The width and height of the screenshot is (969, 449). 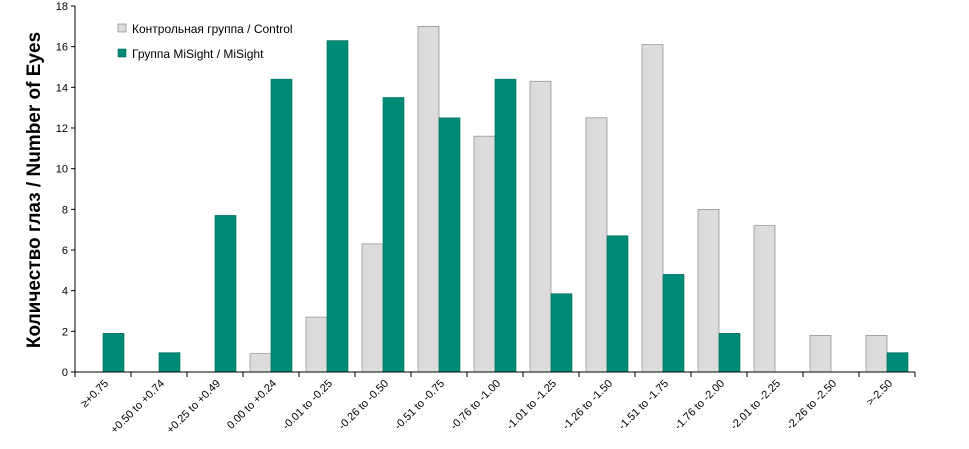 What do you see at coordinates (65, 373) in the screenshot?
I see `y-tick-label: 0` at bounding box center [65, 373].